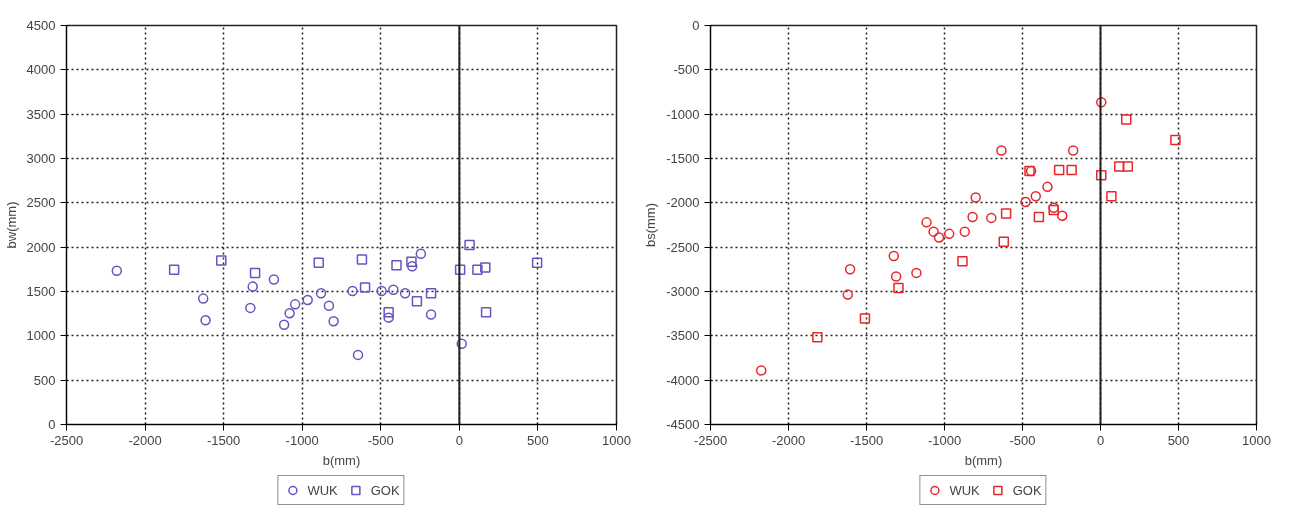 Image resolution: width=1297 pixels, height=531 pixels. What do you see at coordinates (683, 114) in the screenshot?
I see `y-tick-label: -1000` at bounding box center [683, 114].